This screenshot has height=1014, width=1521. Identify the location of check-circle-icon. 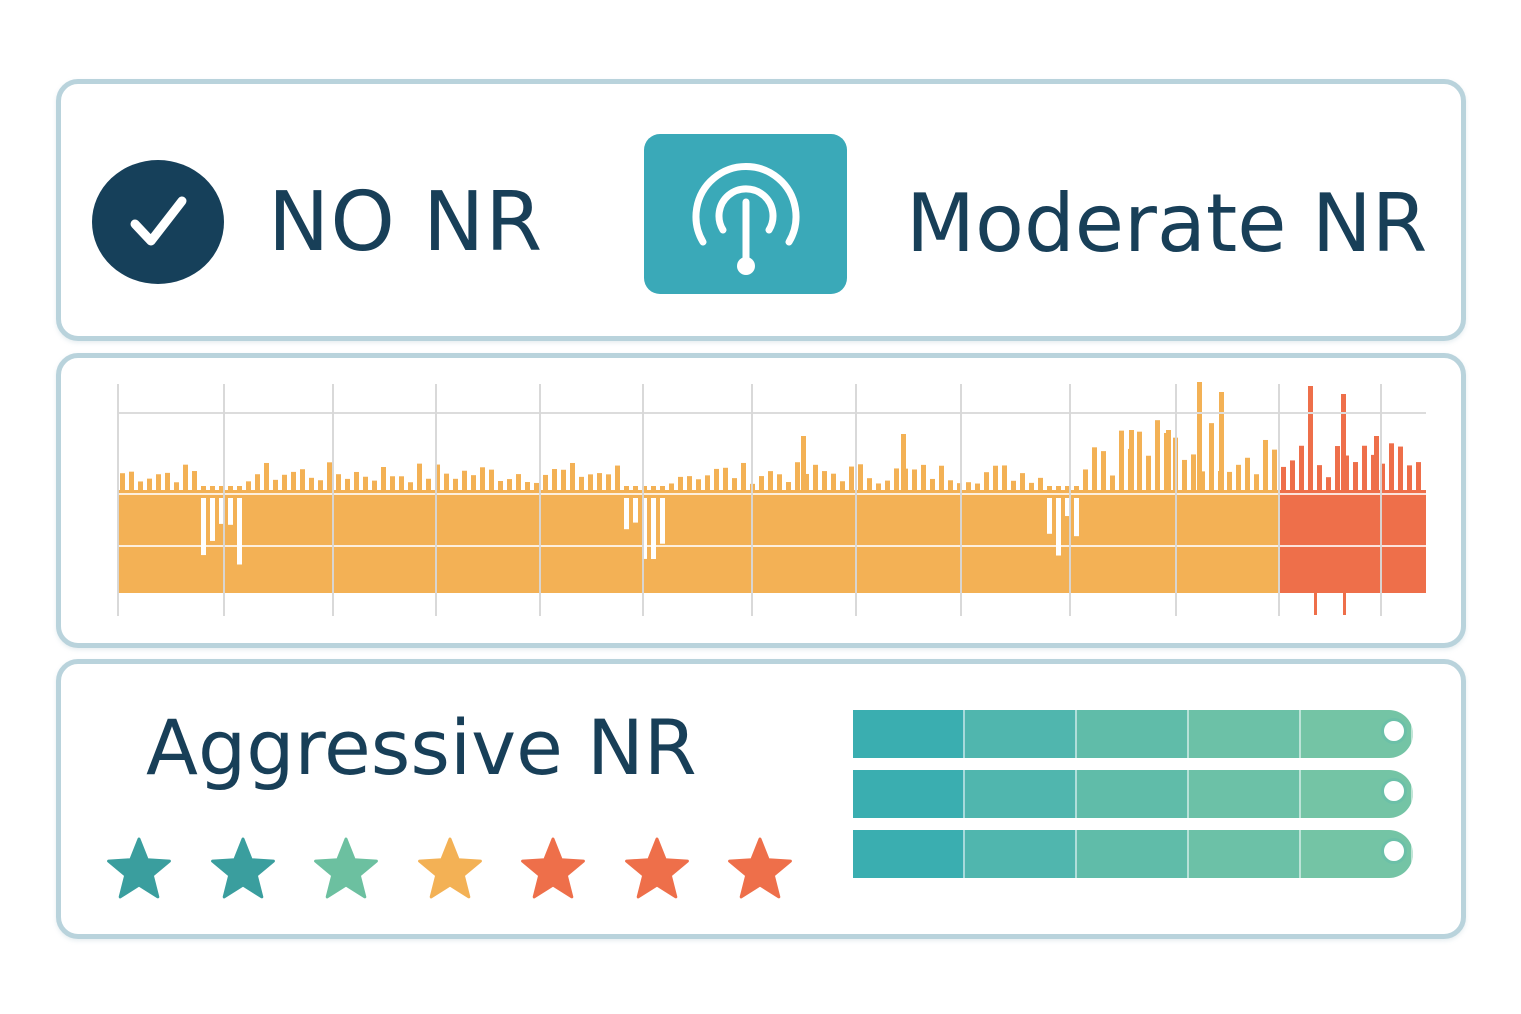
(158, 222).